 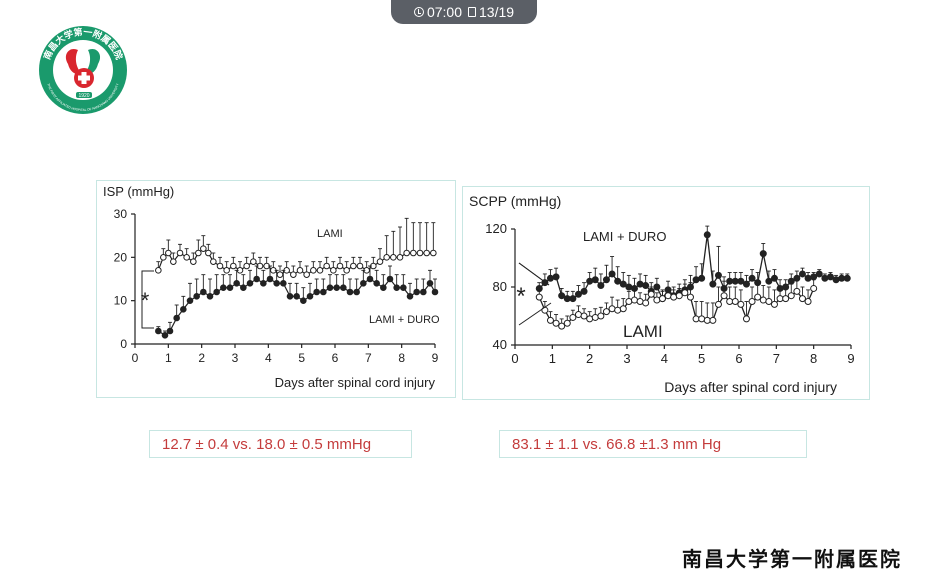 What do you see at coordinates (750, 387) in the screenshot?
I see `x-axis-label: Days after spinal cord injury` at bounding box center [750, 387].